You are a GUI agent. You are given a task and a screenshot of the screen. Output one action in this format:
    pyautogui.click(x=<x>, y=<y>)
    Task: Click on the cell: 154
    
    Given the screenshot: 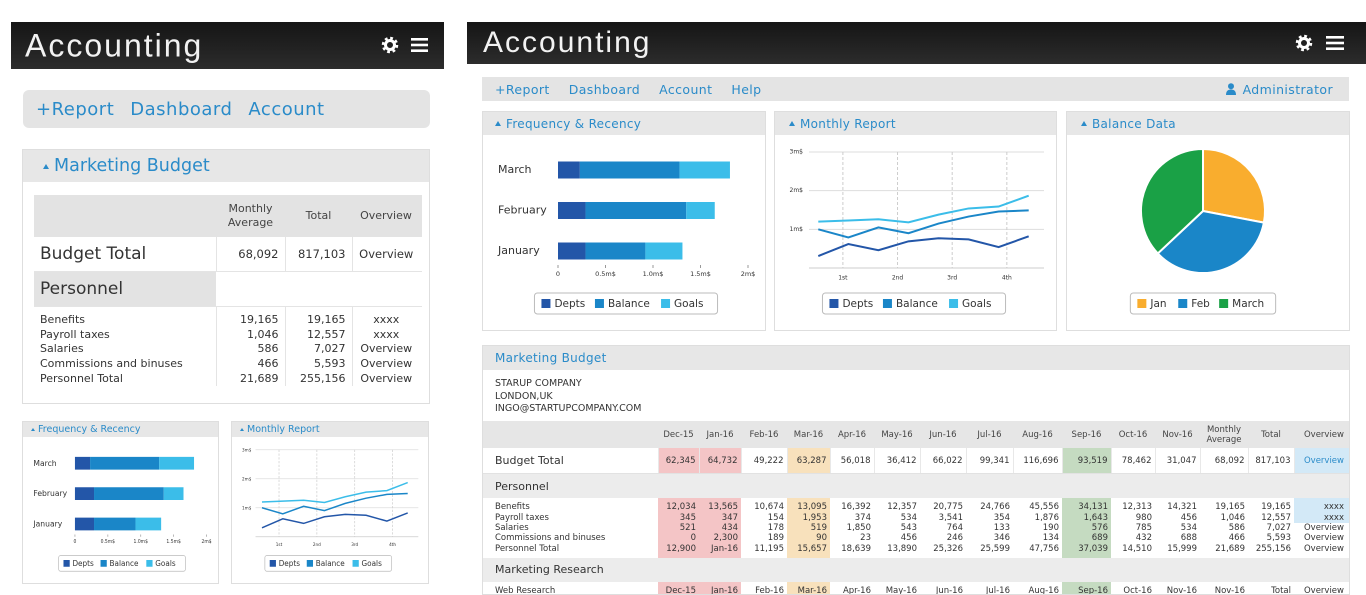 What is the action you would take?
    pyautogui.click(x=775, y=517)
    